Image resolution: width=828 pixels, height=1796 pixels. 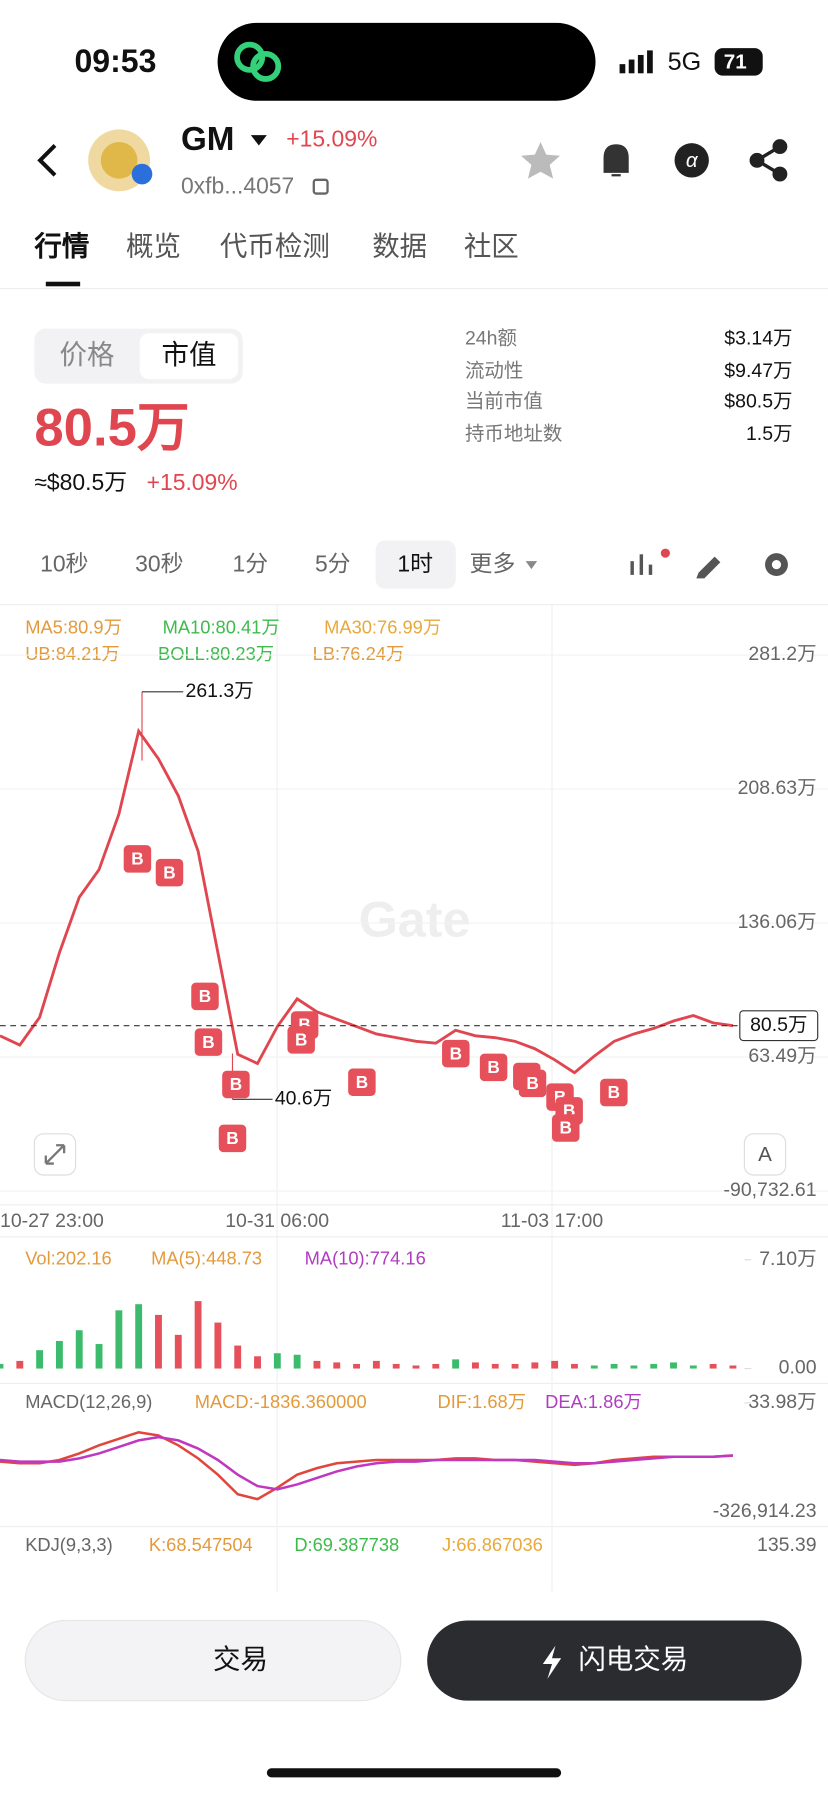 I want to click on tab: 社区, so click(x=491, y=247).